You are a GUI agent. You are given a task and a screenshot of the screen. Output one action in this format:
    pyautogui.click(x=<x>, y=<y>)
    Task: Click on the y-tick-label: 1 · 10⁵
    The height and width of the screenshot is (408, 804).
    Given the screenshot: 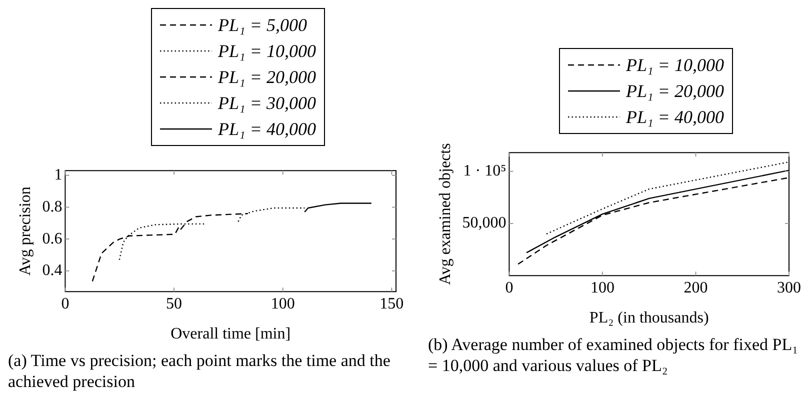 What is the action you would take?
    pyautogui.click(x=484, y=171)
    